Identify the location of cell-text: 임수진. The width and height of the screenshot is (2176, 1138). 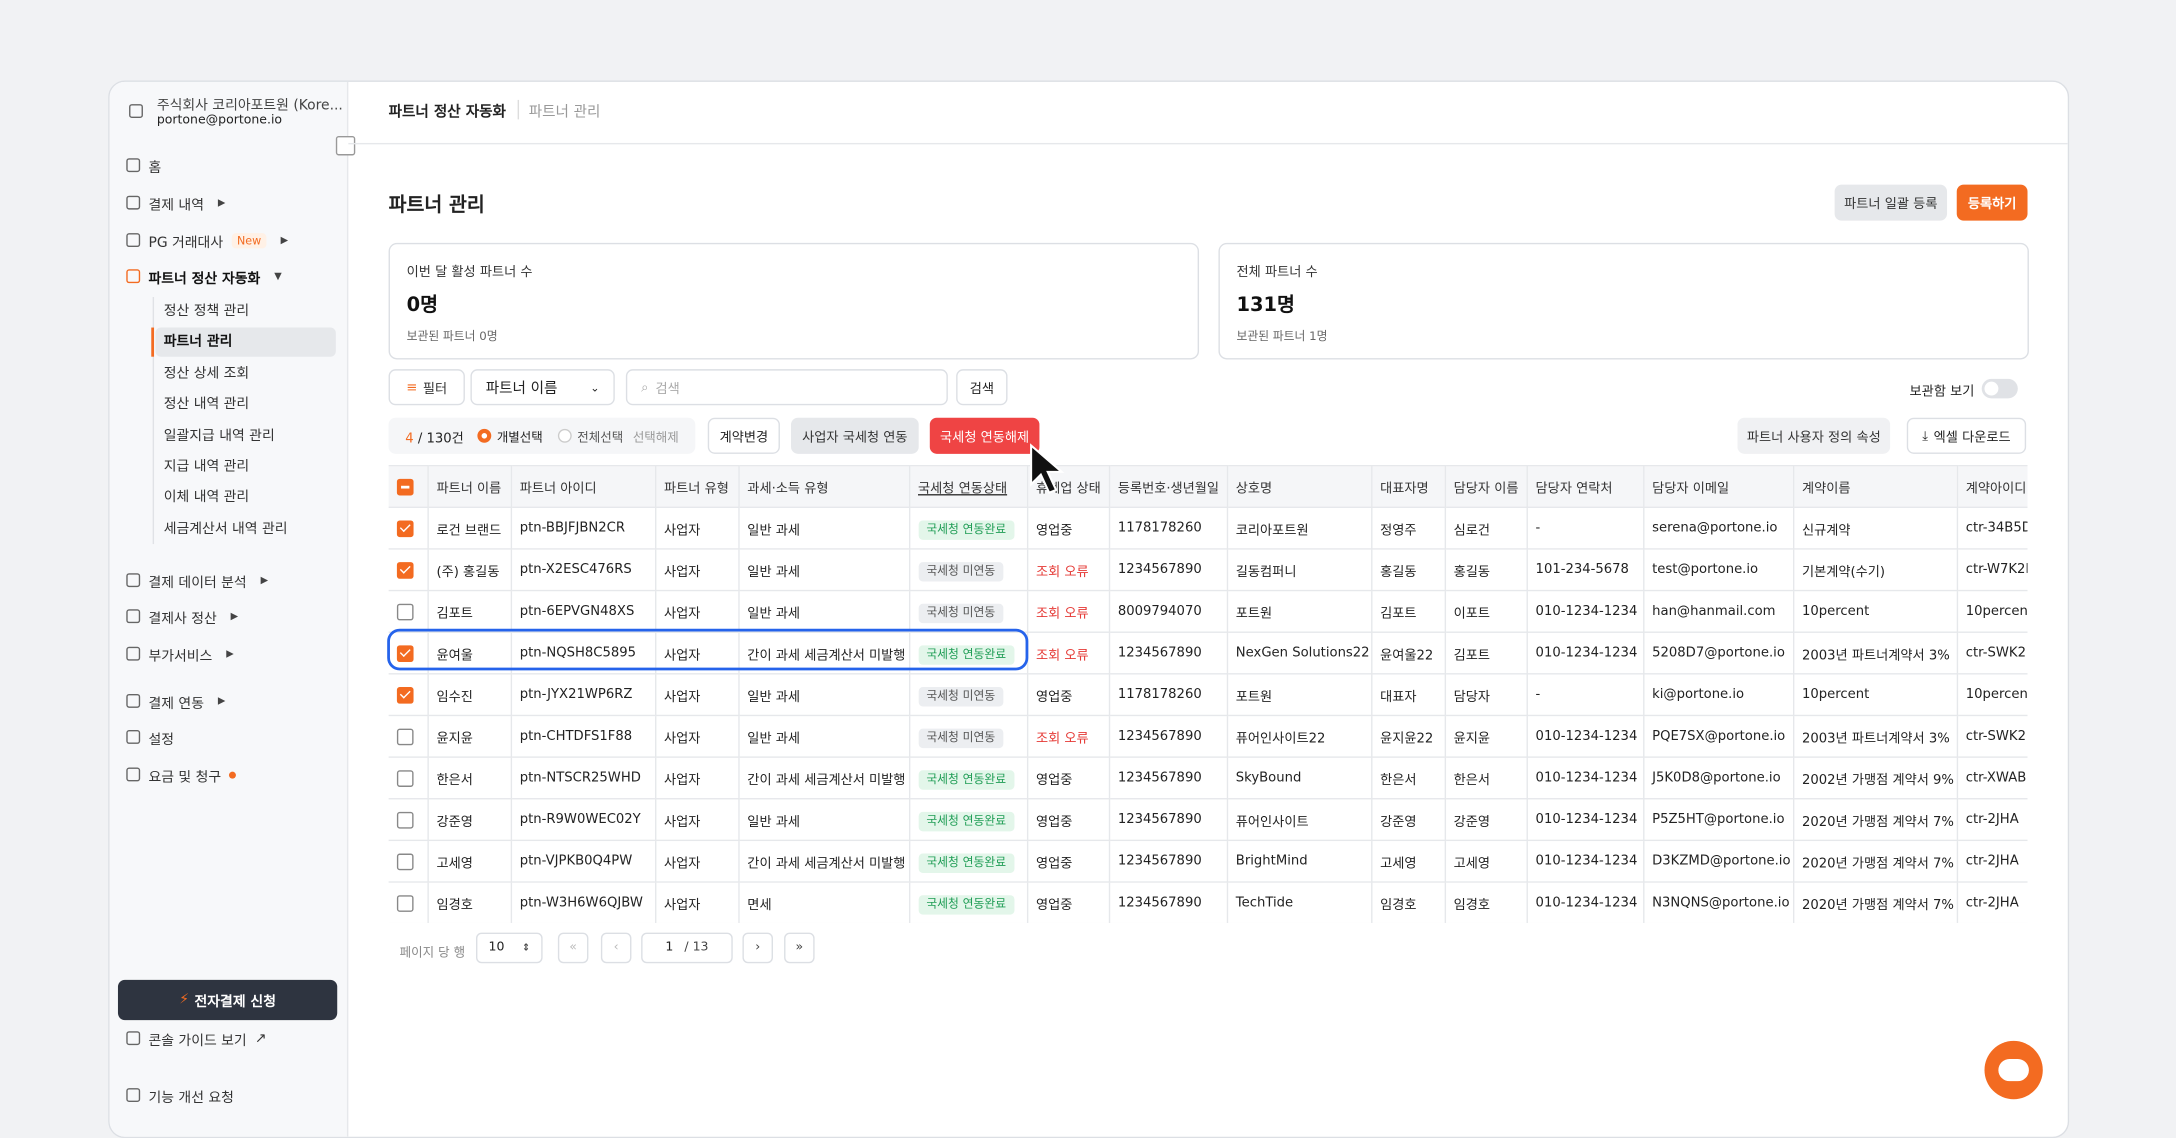
(454, 697).